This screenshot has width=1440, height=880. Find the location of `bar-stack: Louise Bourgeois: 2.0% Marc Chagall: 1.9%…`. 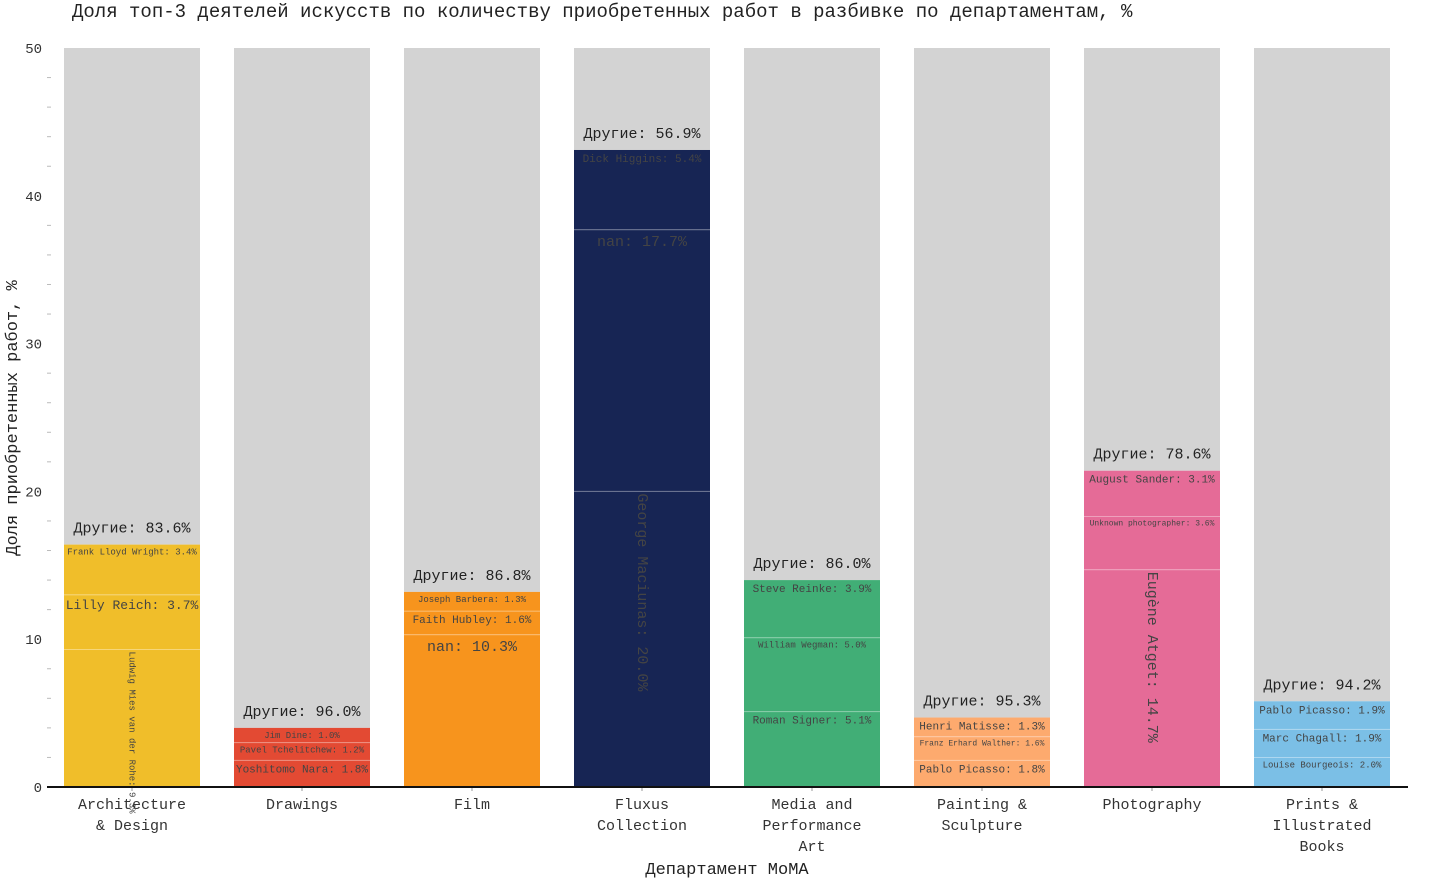

bar-stack: Louise Bourgeois: 2.0% Marc Chagall: 1.9%… is located at coordinates (1322, 417).